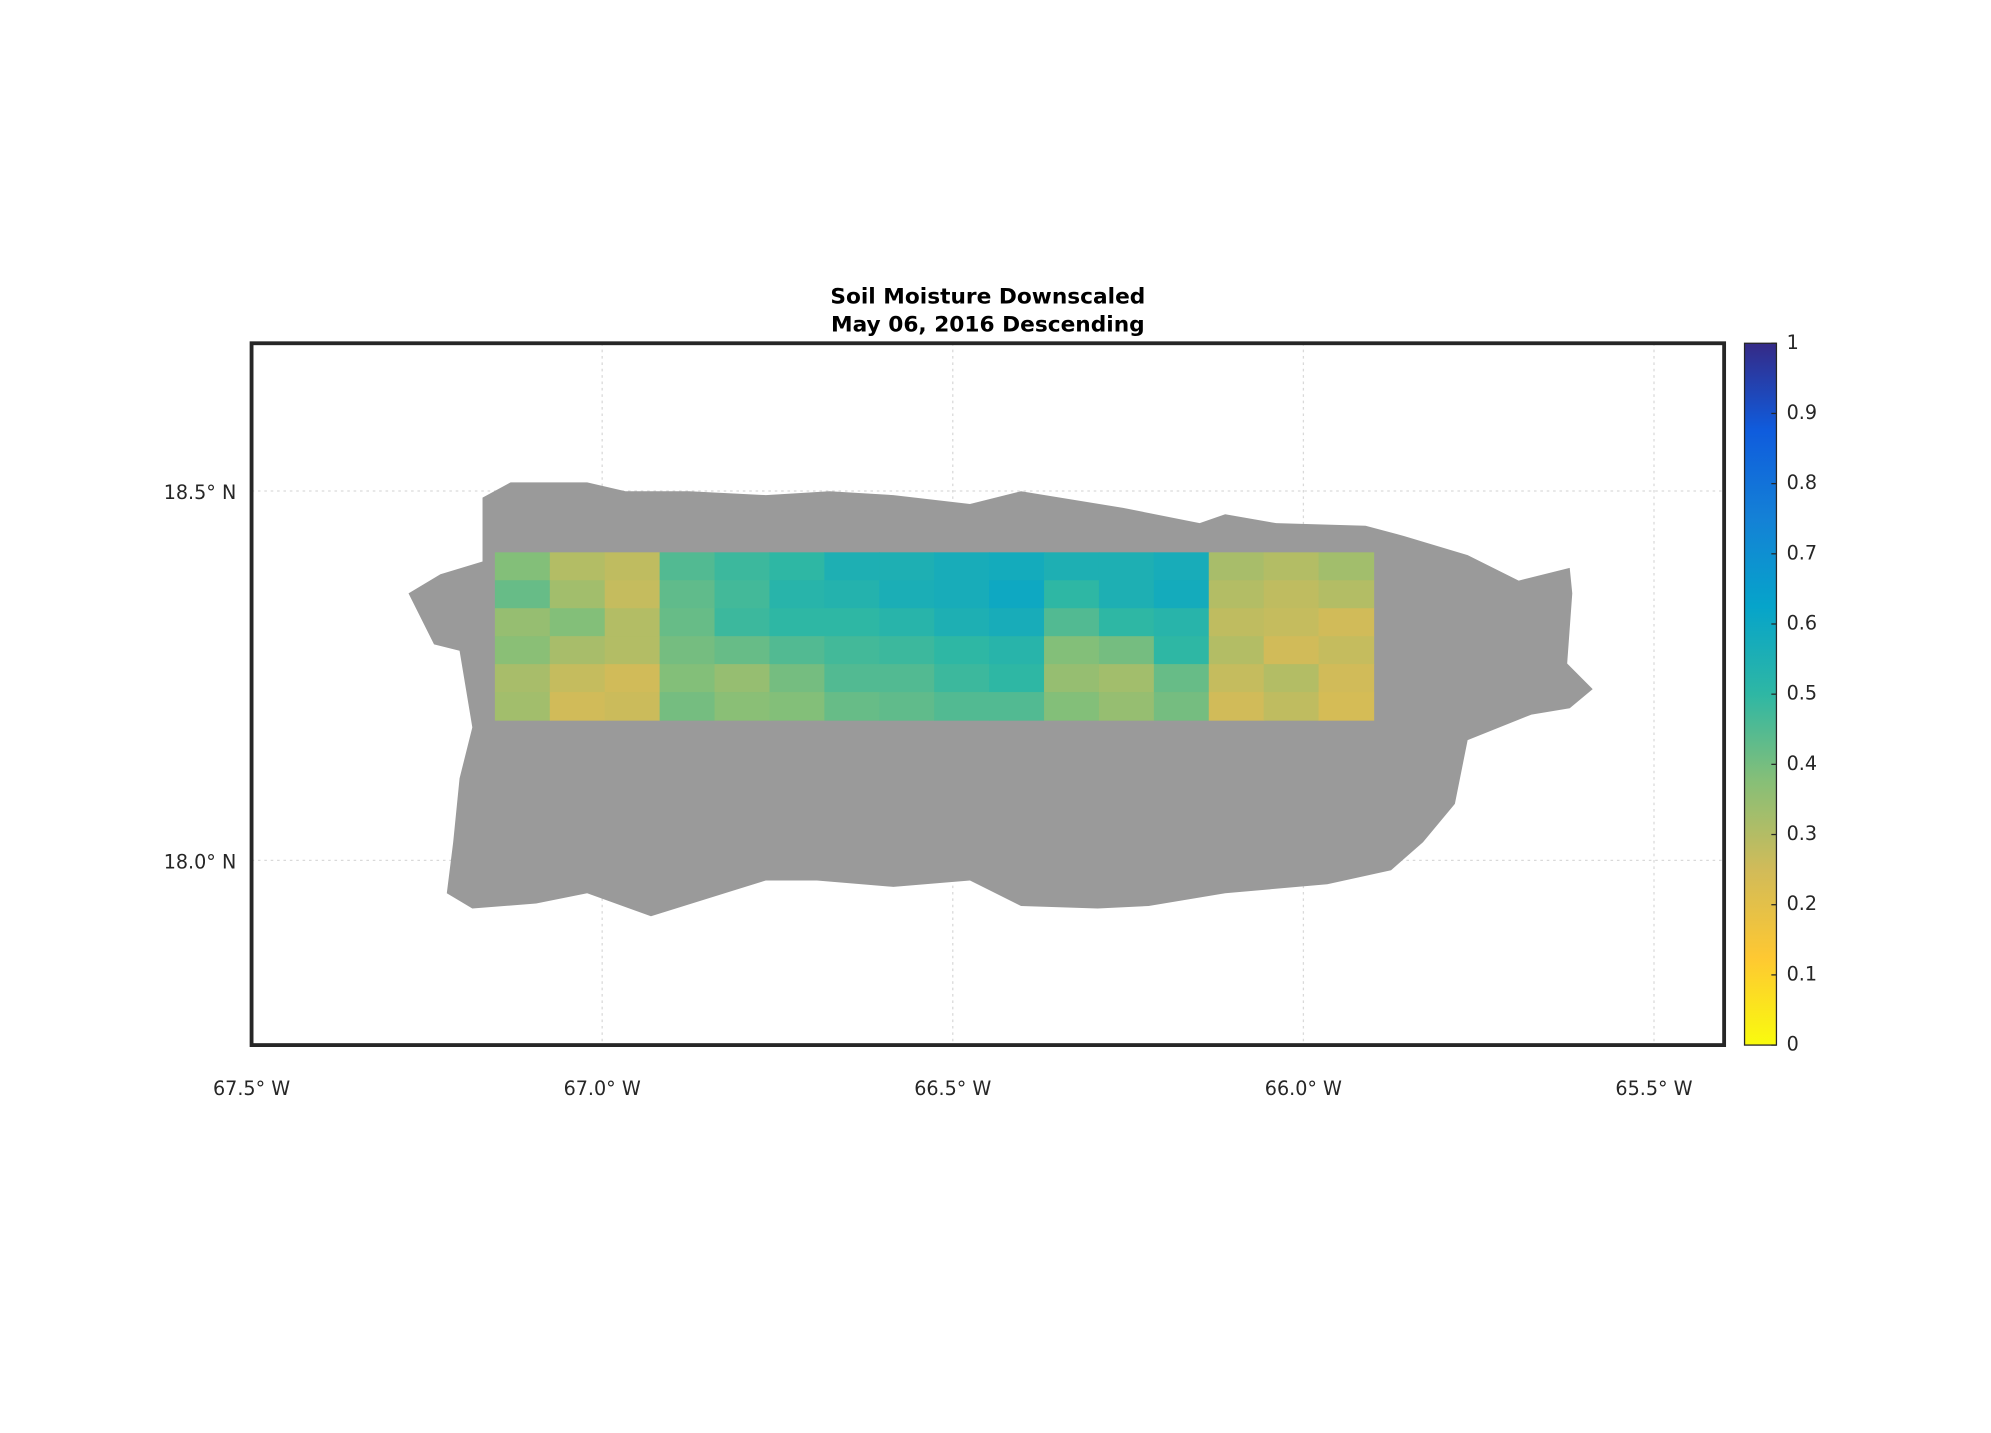 The height and width of the screenshot is (1433, 1991). I want to click on x-tick-label: 66.0° W, so click(1303, 1088).